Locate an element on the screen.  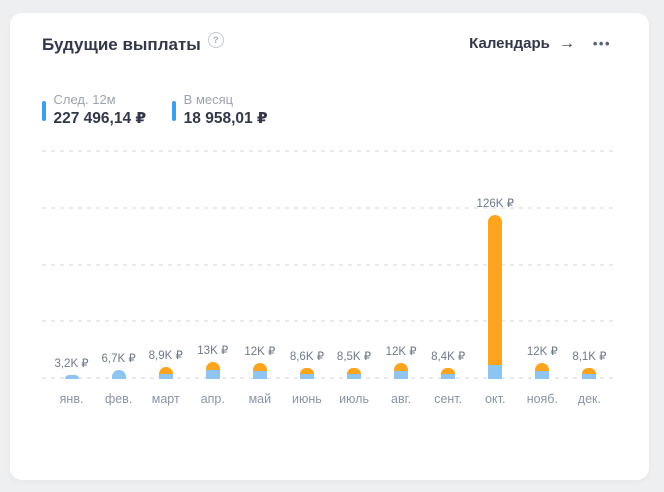
stat-text: След. 12м 227 496,14 ₽ is located at coordinates (100, 110).